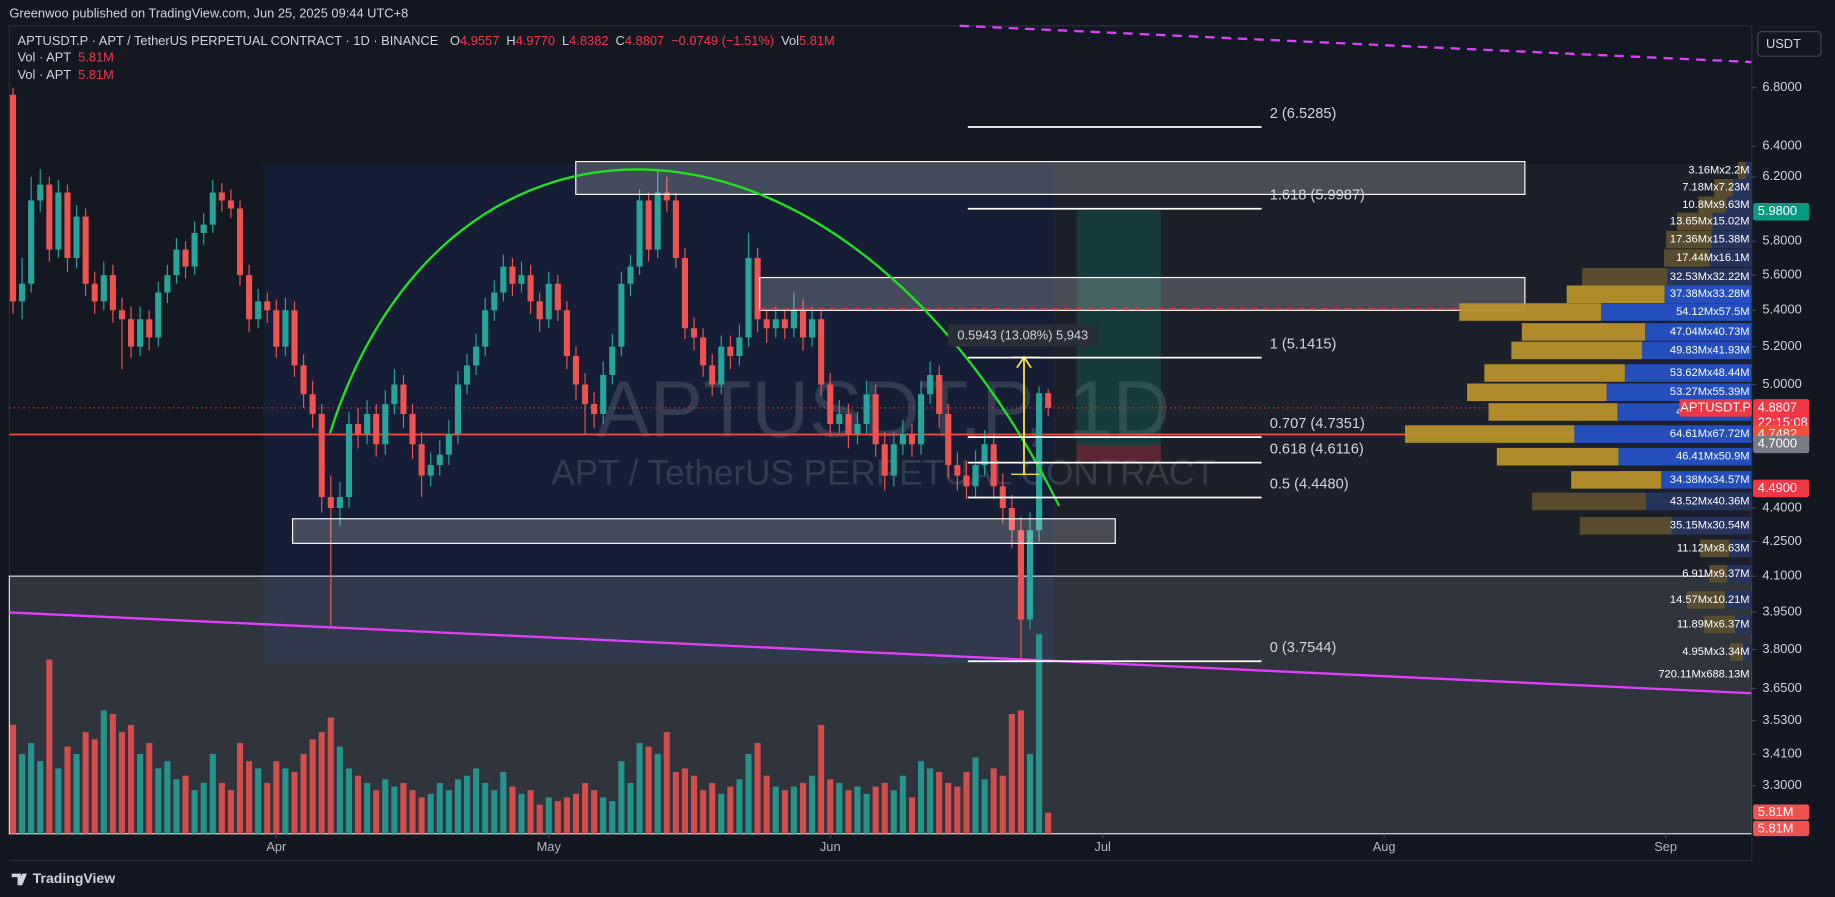  What do you see at coordinates (1703, 674) in the screenshot?
I see `profile-total: 720.11Mx688.13M` at bounding box center [1703, 674].